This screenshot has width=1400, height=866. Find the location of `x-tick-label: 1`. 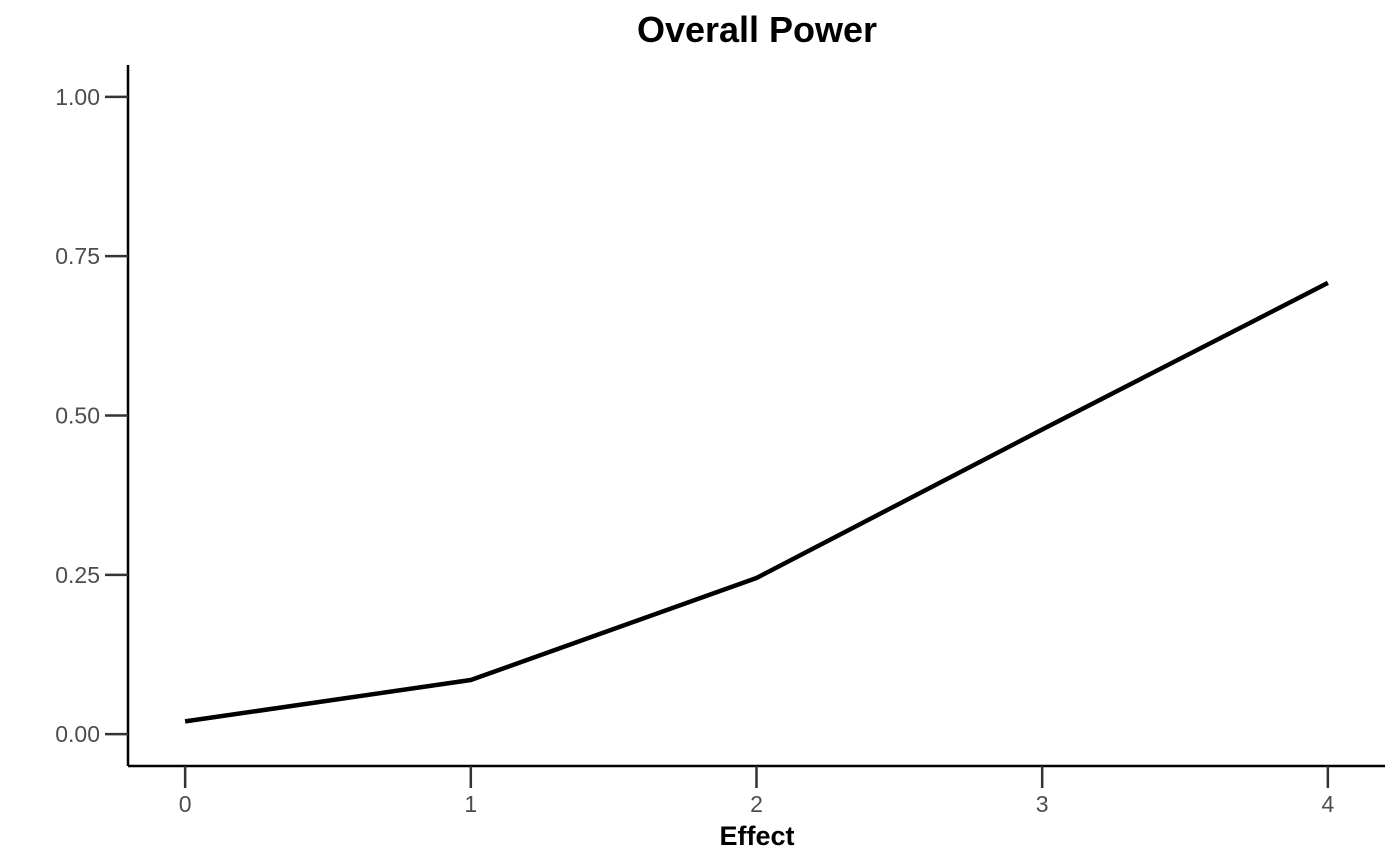

x-tick-label: 1 is located at coordinates (470, 804).